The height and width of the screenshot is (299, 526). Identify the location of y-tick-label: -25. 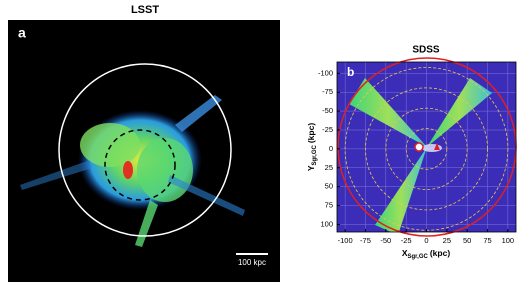
(327, 129).